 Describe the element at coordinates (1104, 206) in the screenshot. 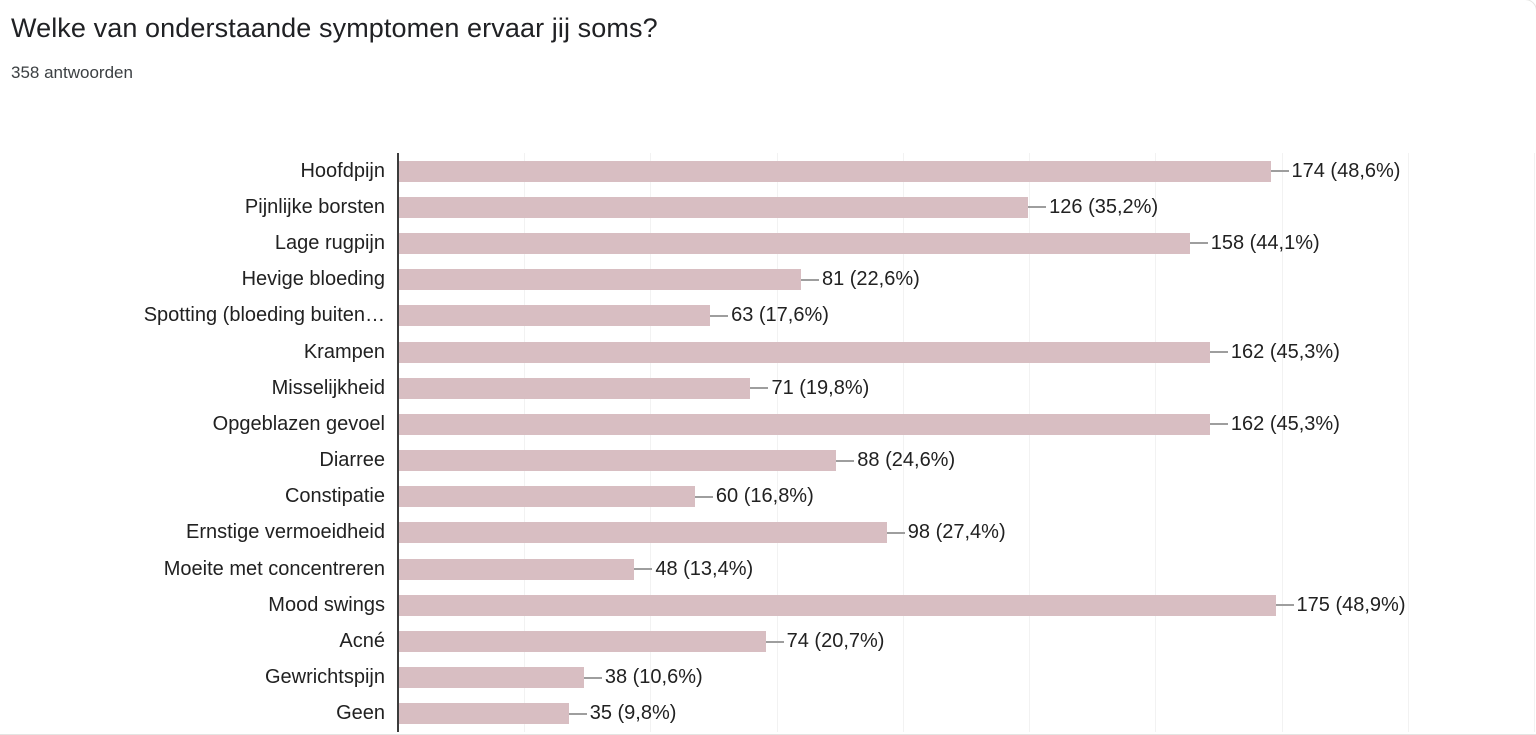

I see `value-label: 126 (35,2%)` at that location.